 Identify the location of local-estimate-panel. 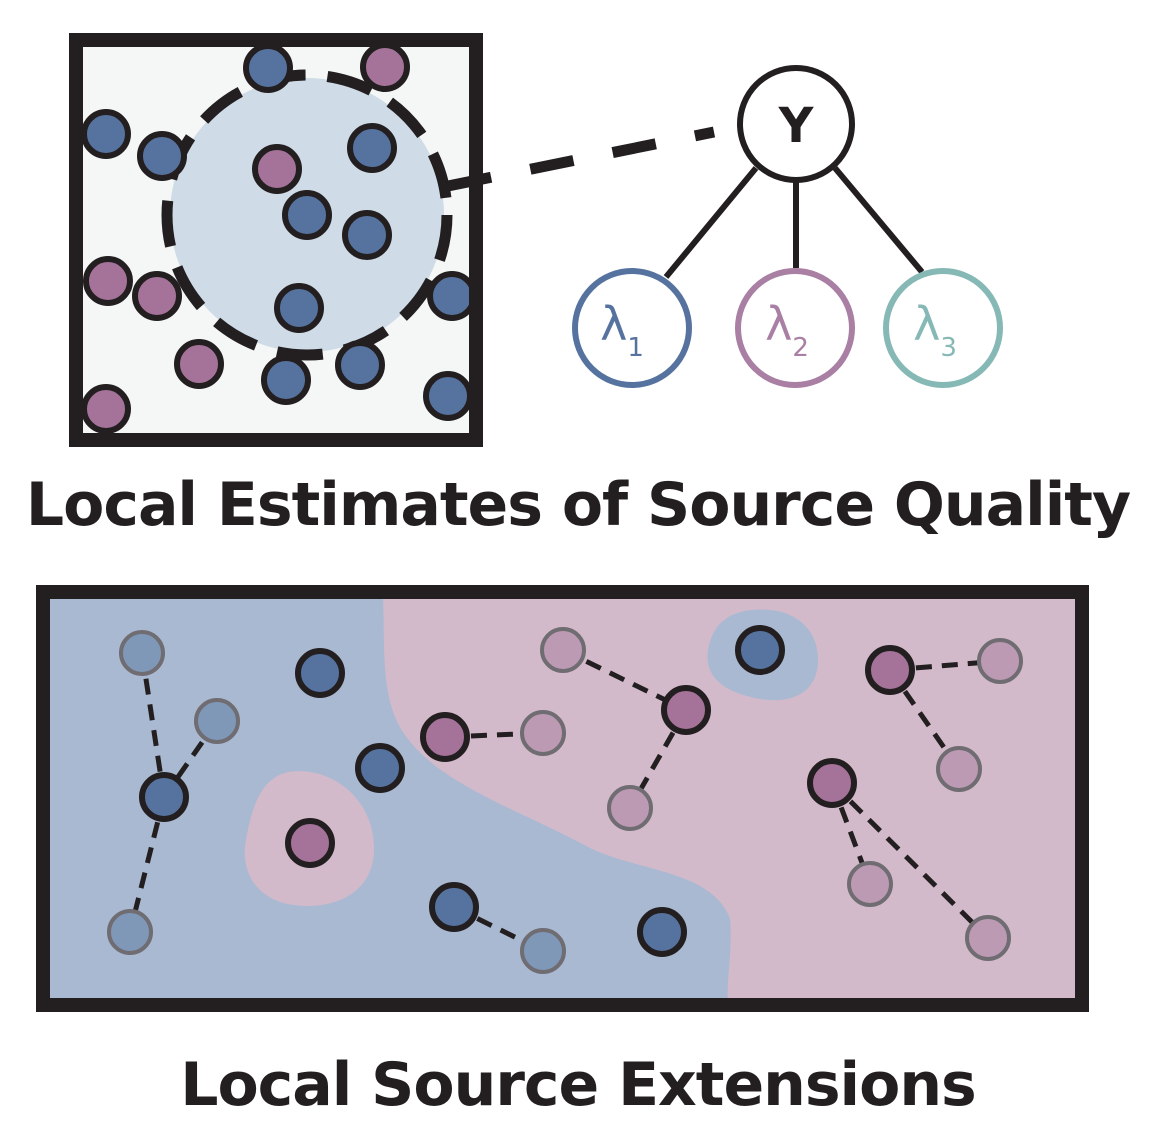
(276, 240).